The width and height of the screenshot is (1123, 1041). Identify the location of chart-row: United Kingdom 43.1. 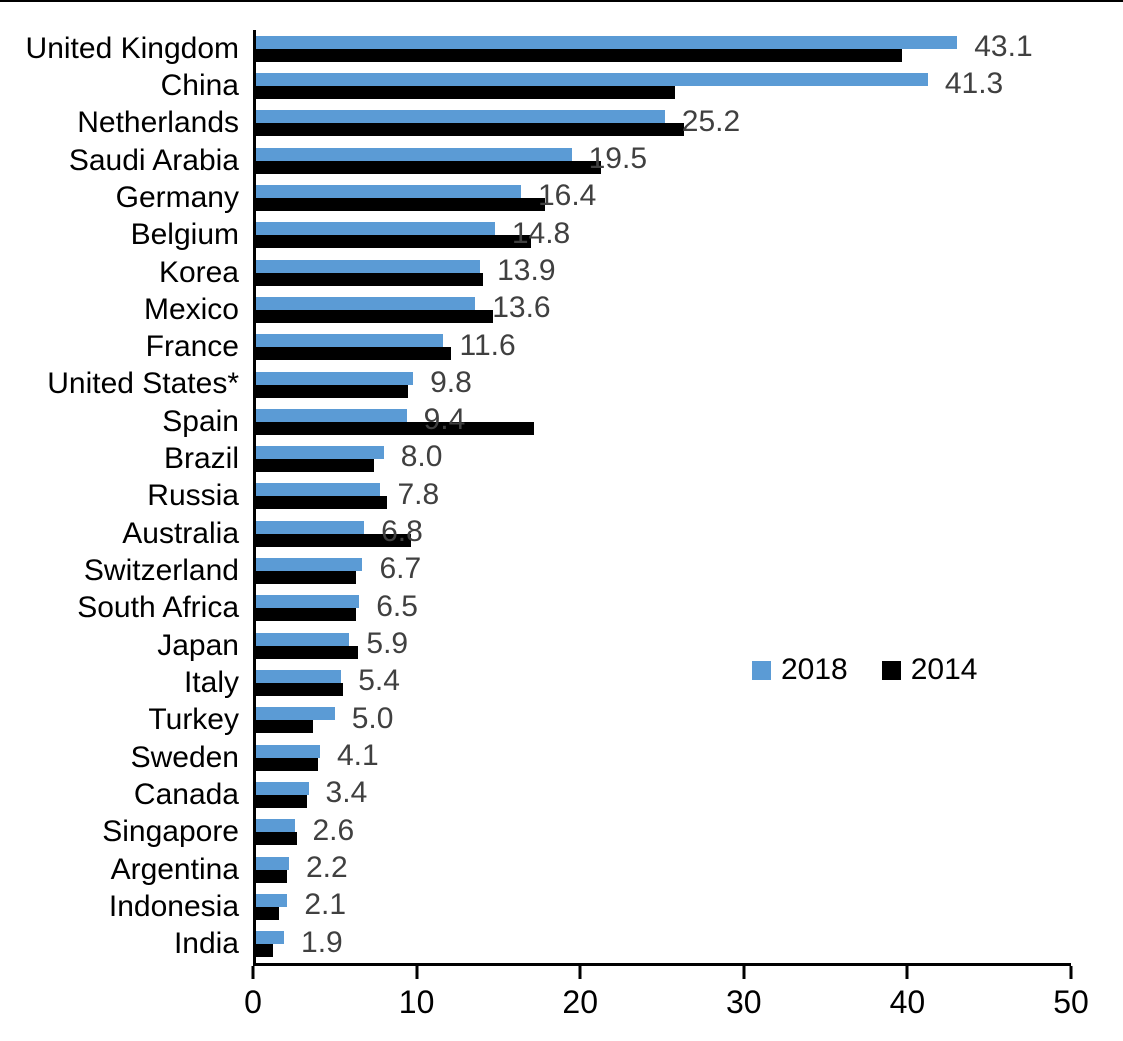
(535, 48).